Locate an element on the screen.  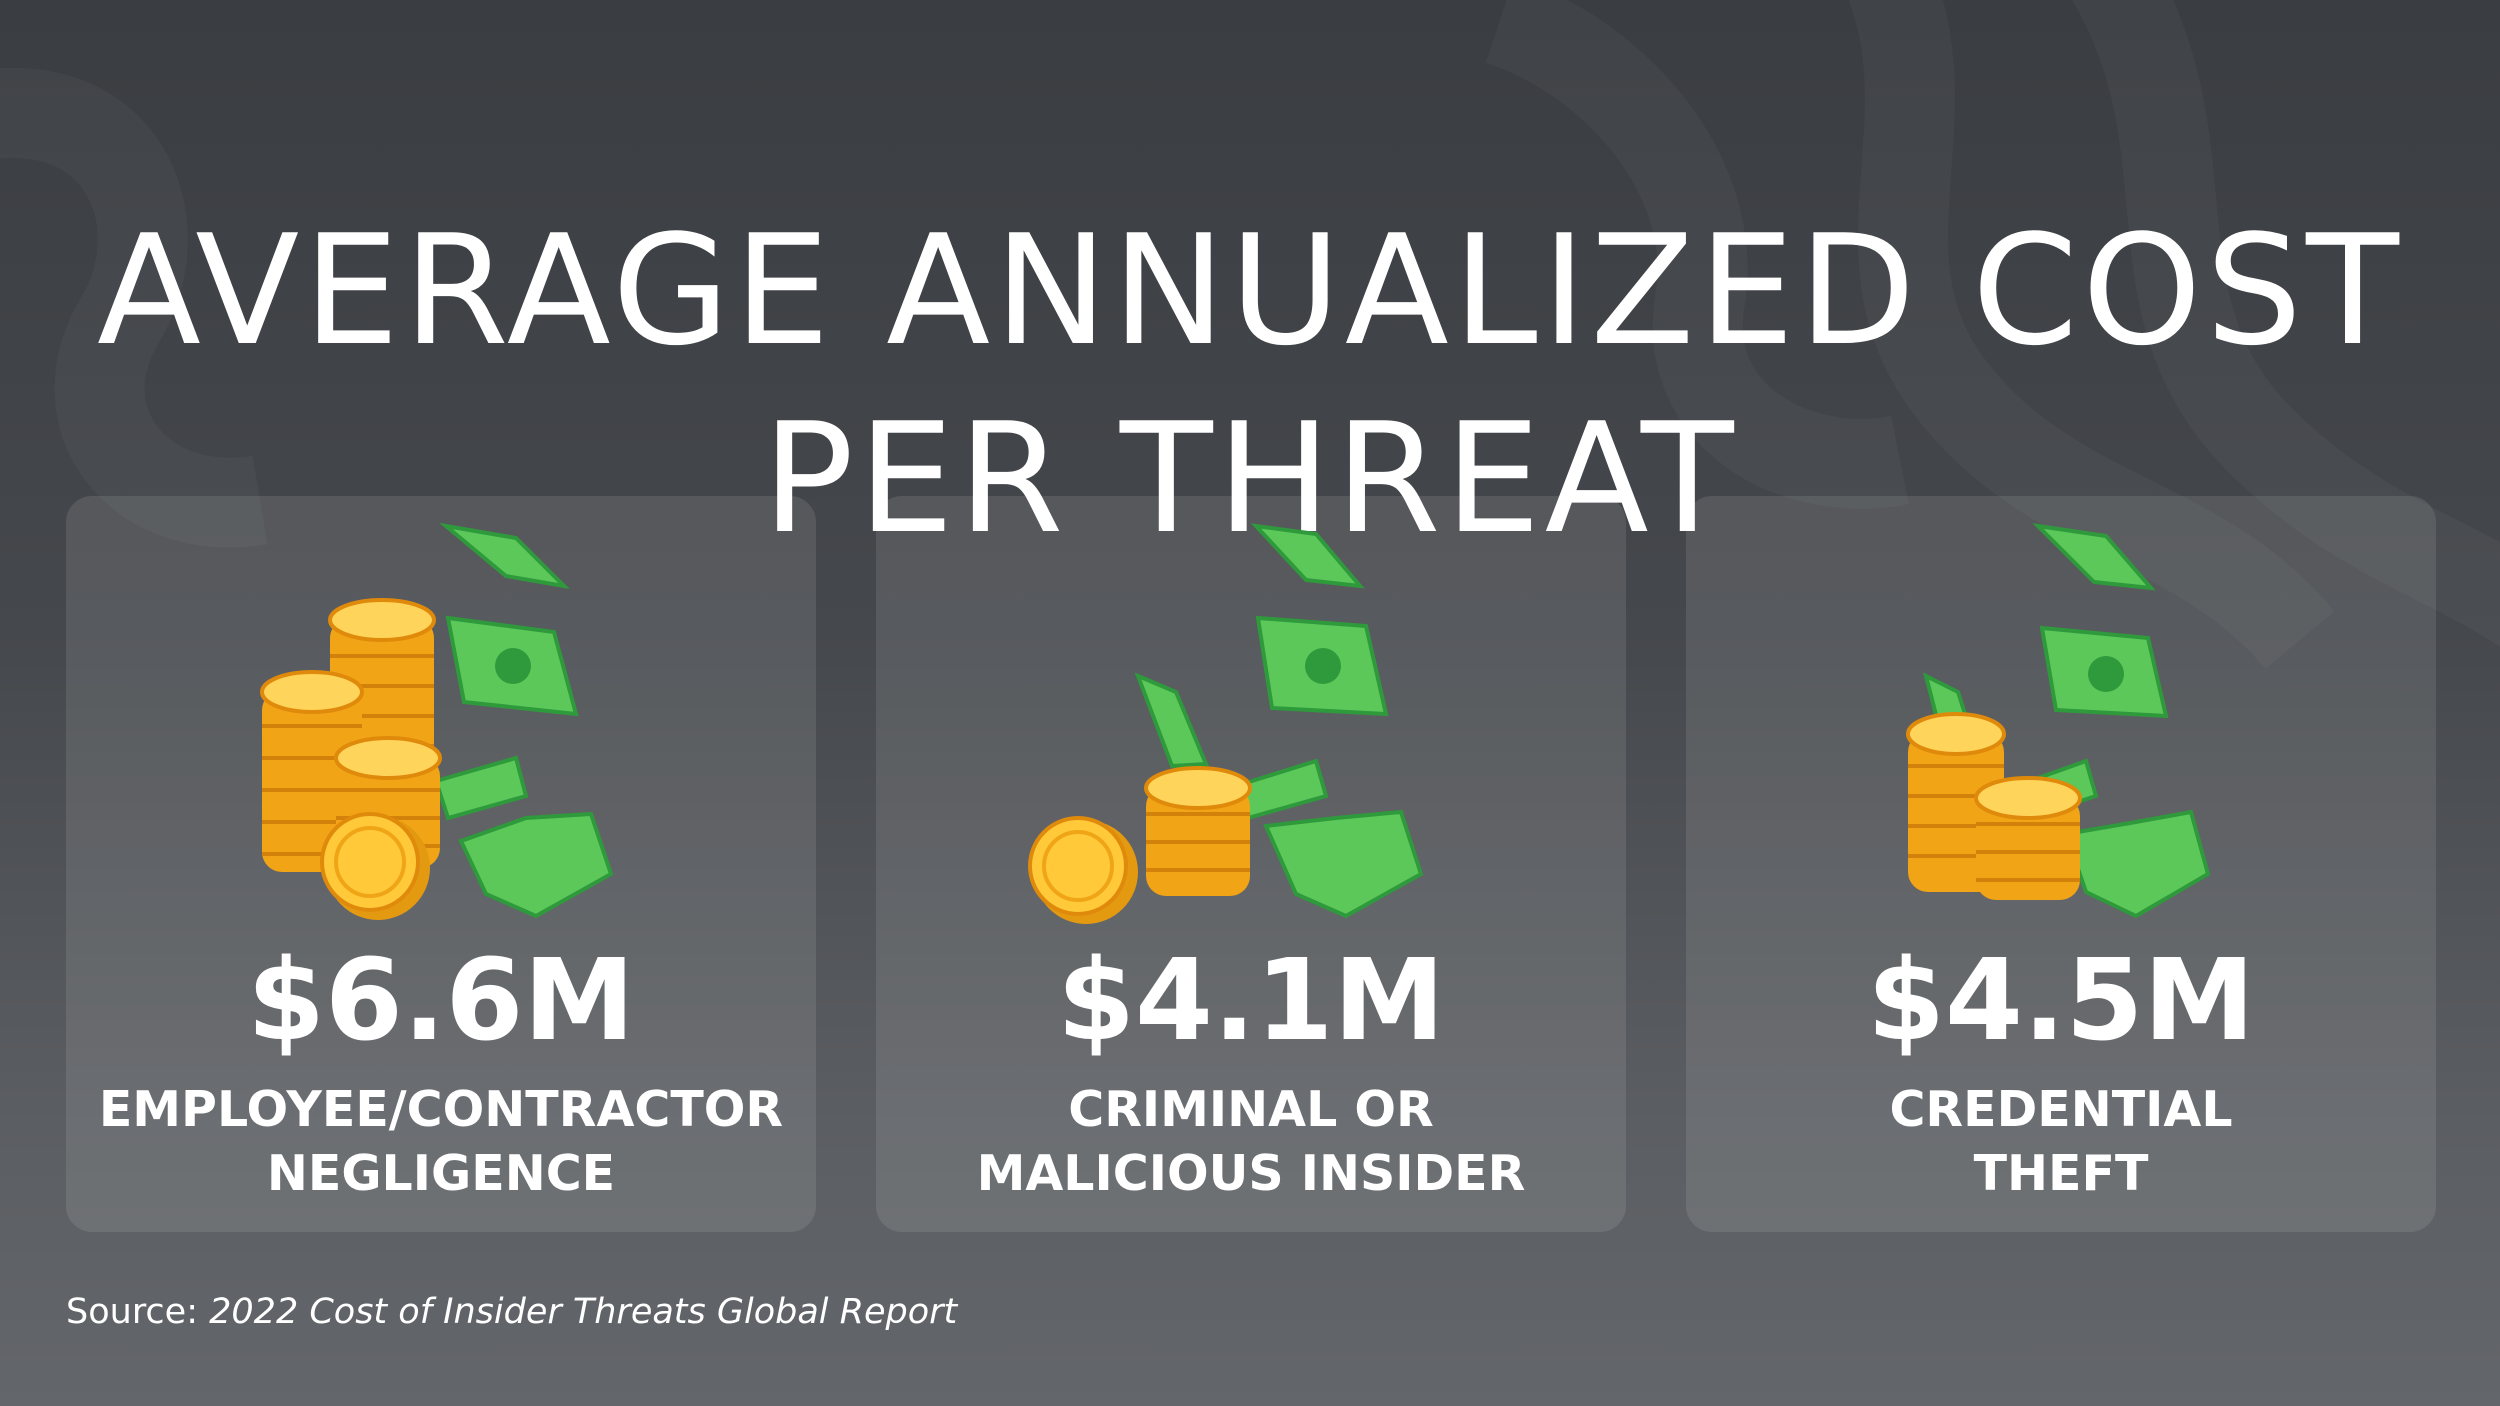
threat-label-line-1: CREDENTIAL is located at coordinates (2061, 1109).